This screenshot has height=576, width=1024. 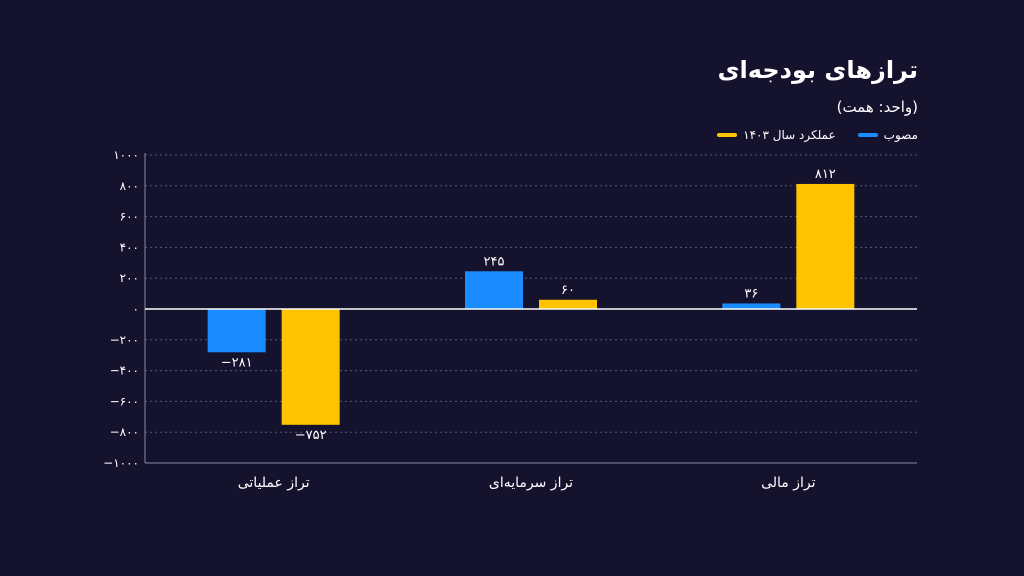 I want to click on data-label: ۶۰, so click(x=568, y=290).